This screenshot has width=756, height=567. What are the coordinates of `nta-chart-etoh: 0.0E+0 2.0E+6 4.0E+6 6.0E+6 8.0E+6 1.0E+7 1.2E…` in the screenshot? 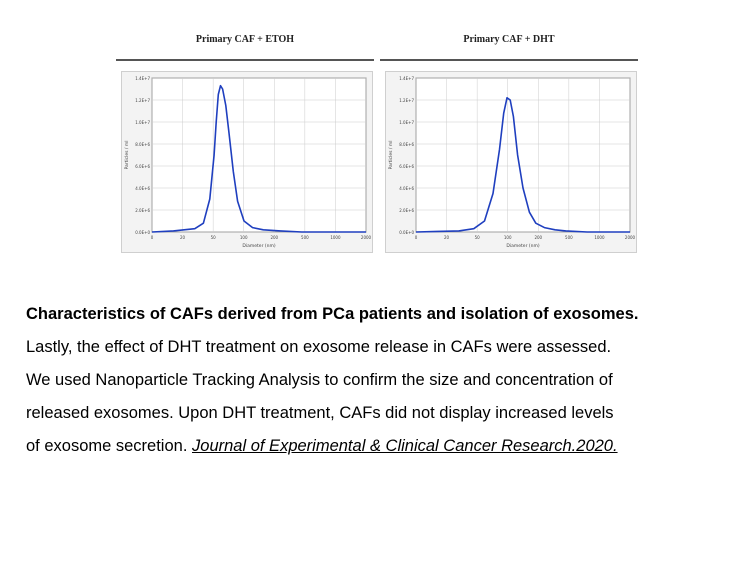 It's located at (247, 162).